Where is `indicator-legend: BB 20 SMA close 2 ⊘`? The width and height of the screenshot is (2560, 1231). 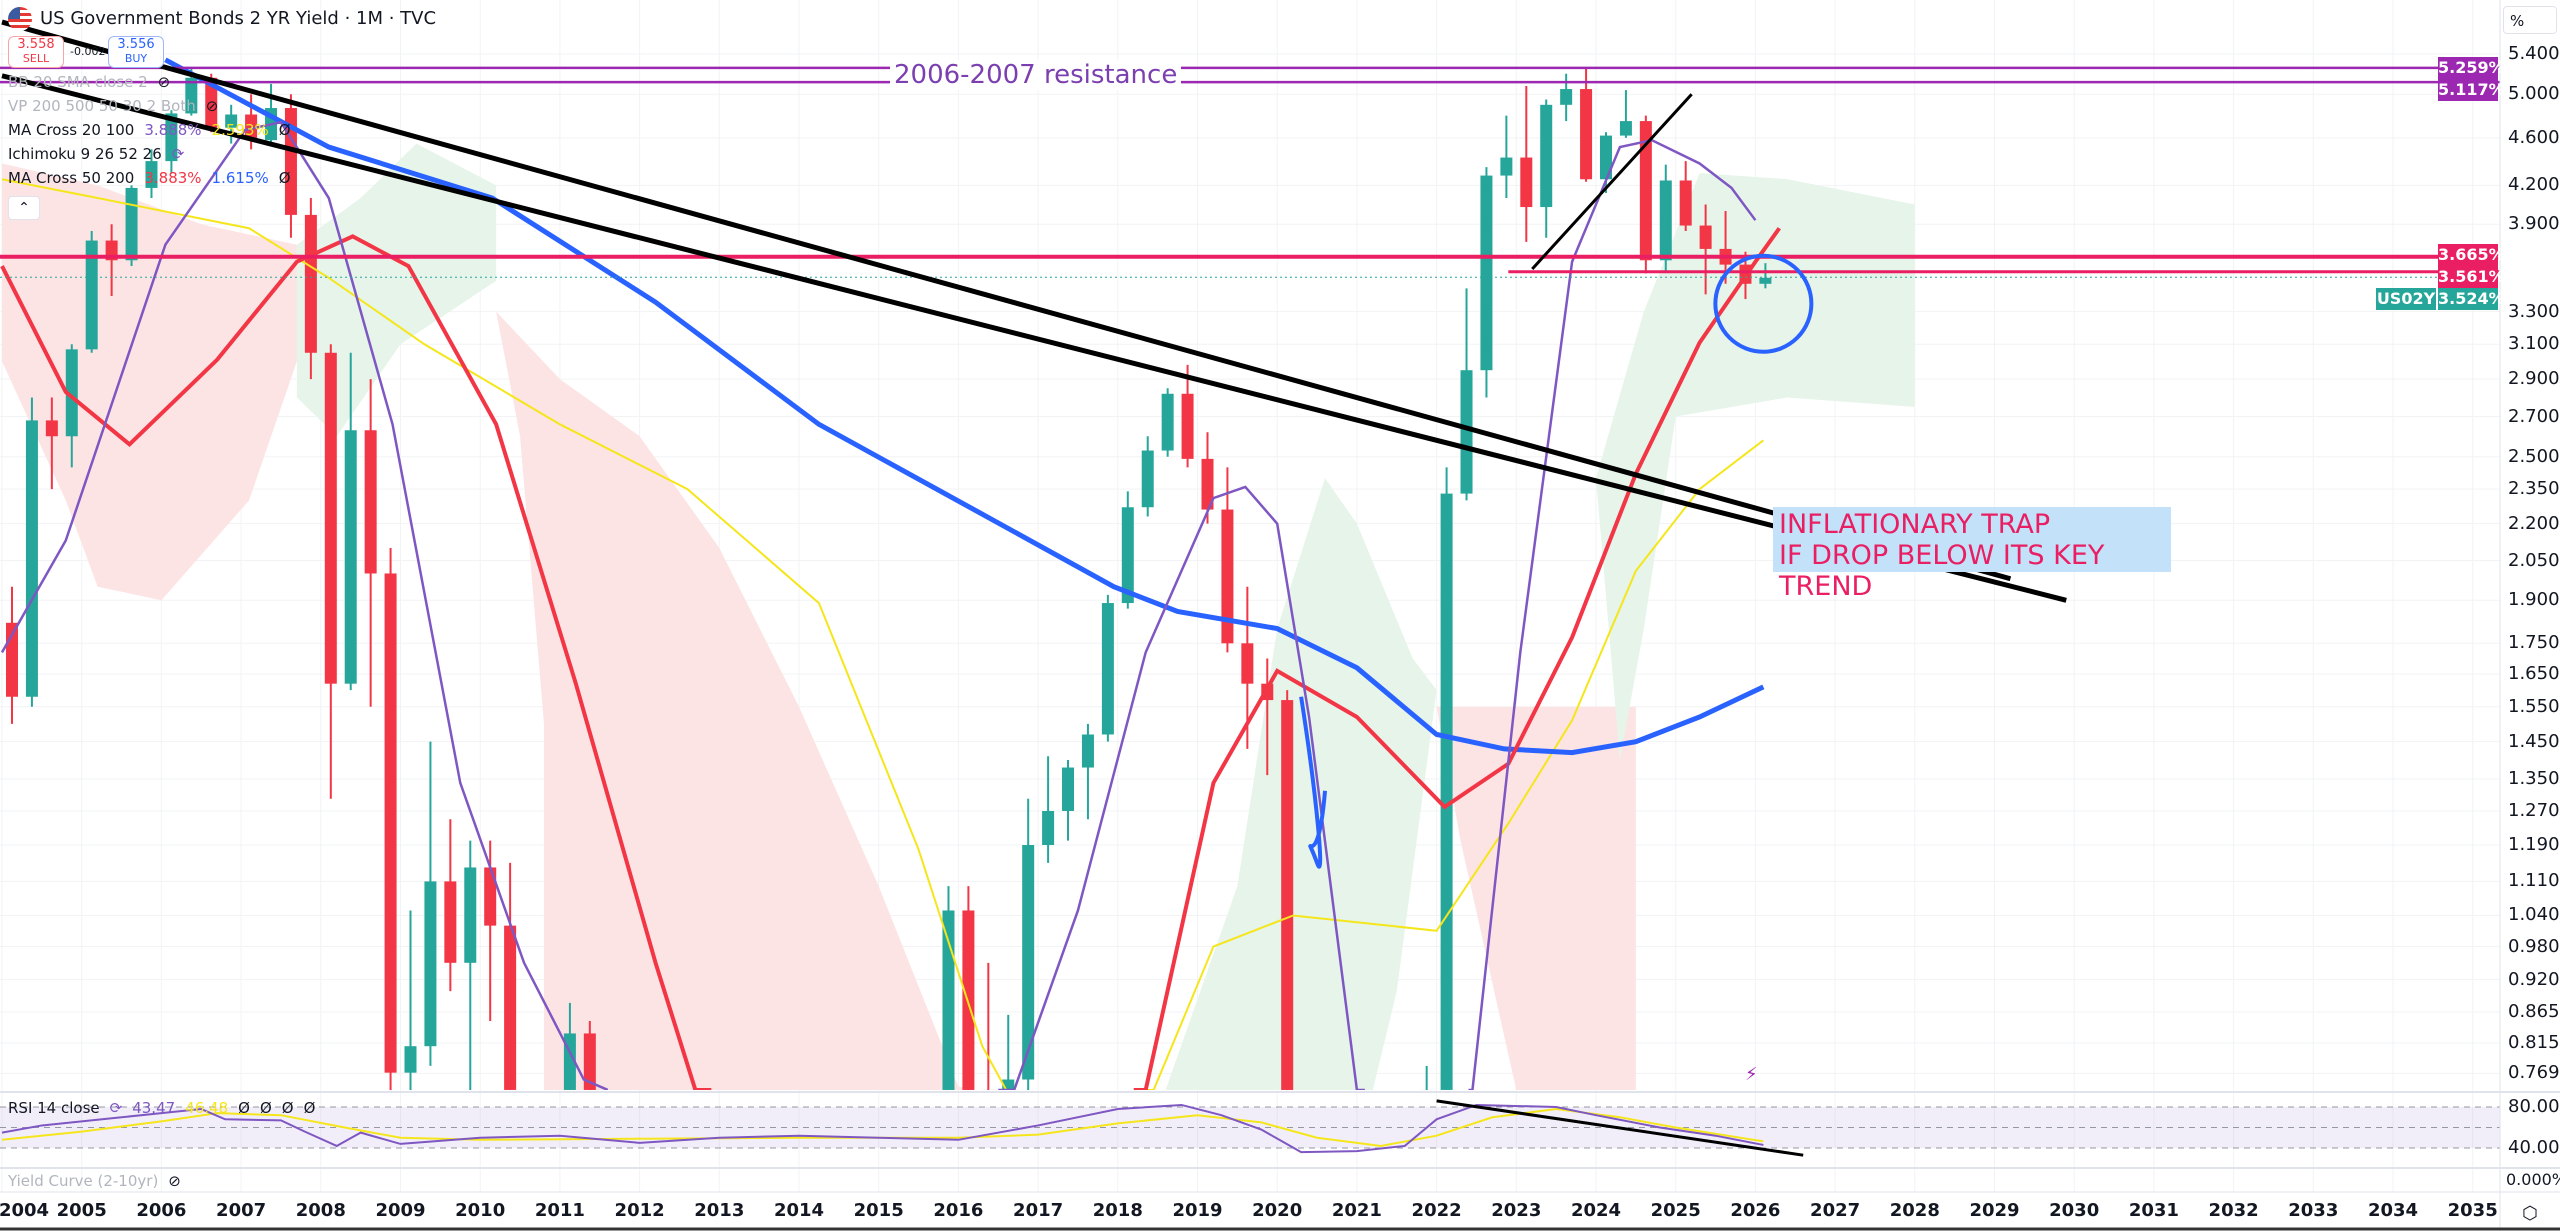 indicator-legend: BB 20 SMA close 2 ⊘ is located at coordinates (89, 82).